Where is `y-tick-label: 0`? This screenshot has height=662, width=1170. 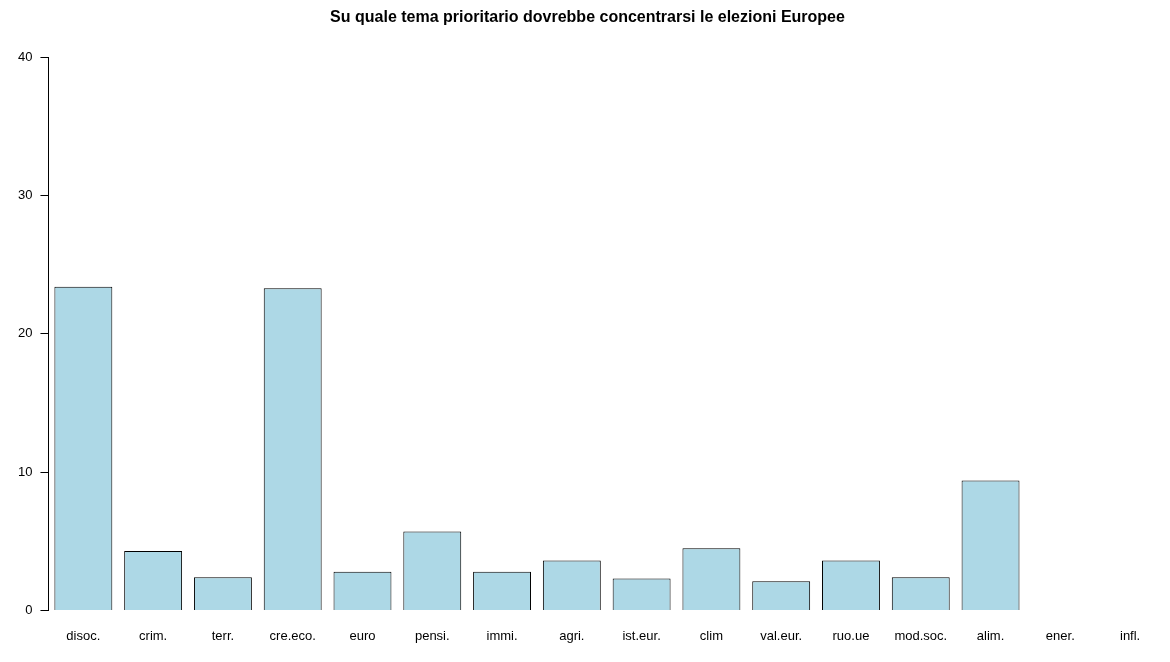 y-tick-label: 0 is located at coordinates (29, 609).